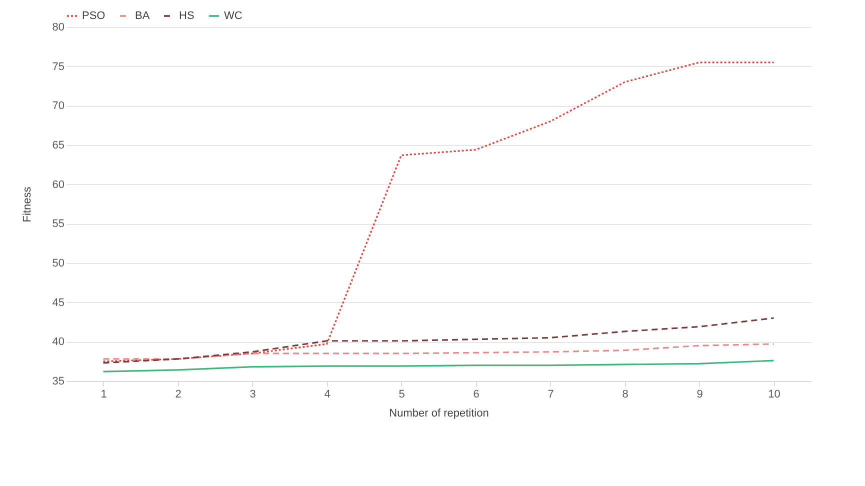 The image size is (865, 486). Describe the element at coordinates (476, 394) in the screenshot. I see `x-tick-label: 6` at that location.